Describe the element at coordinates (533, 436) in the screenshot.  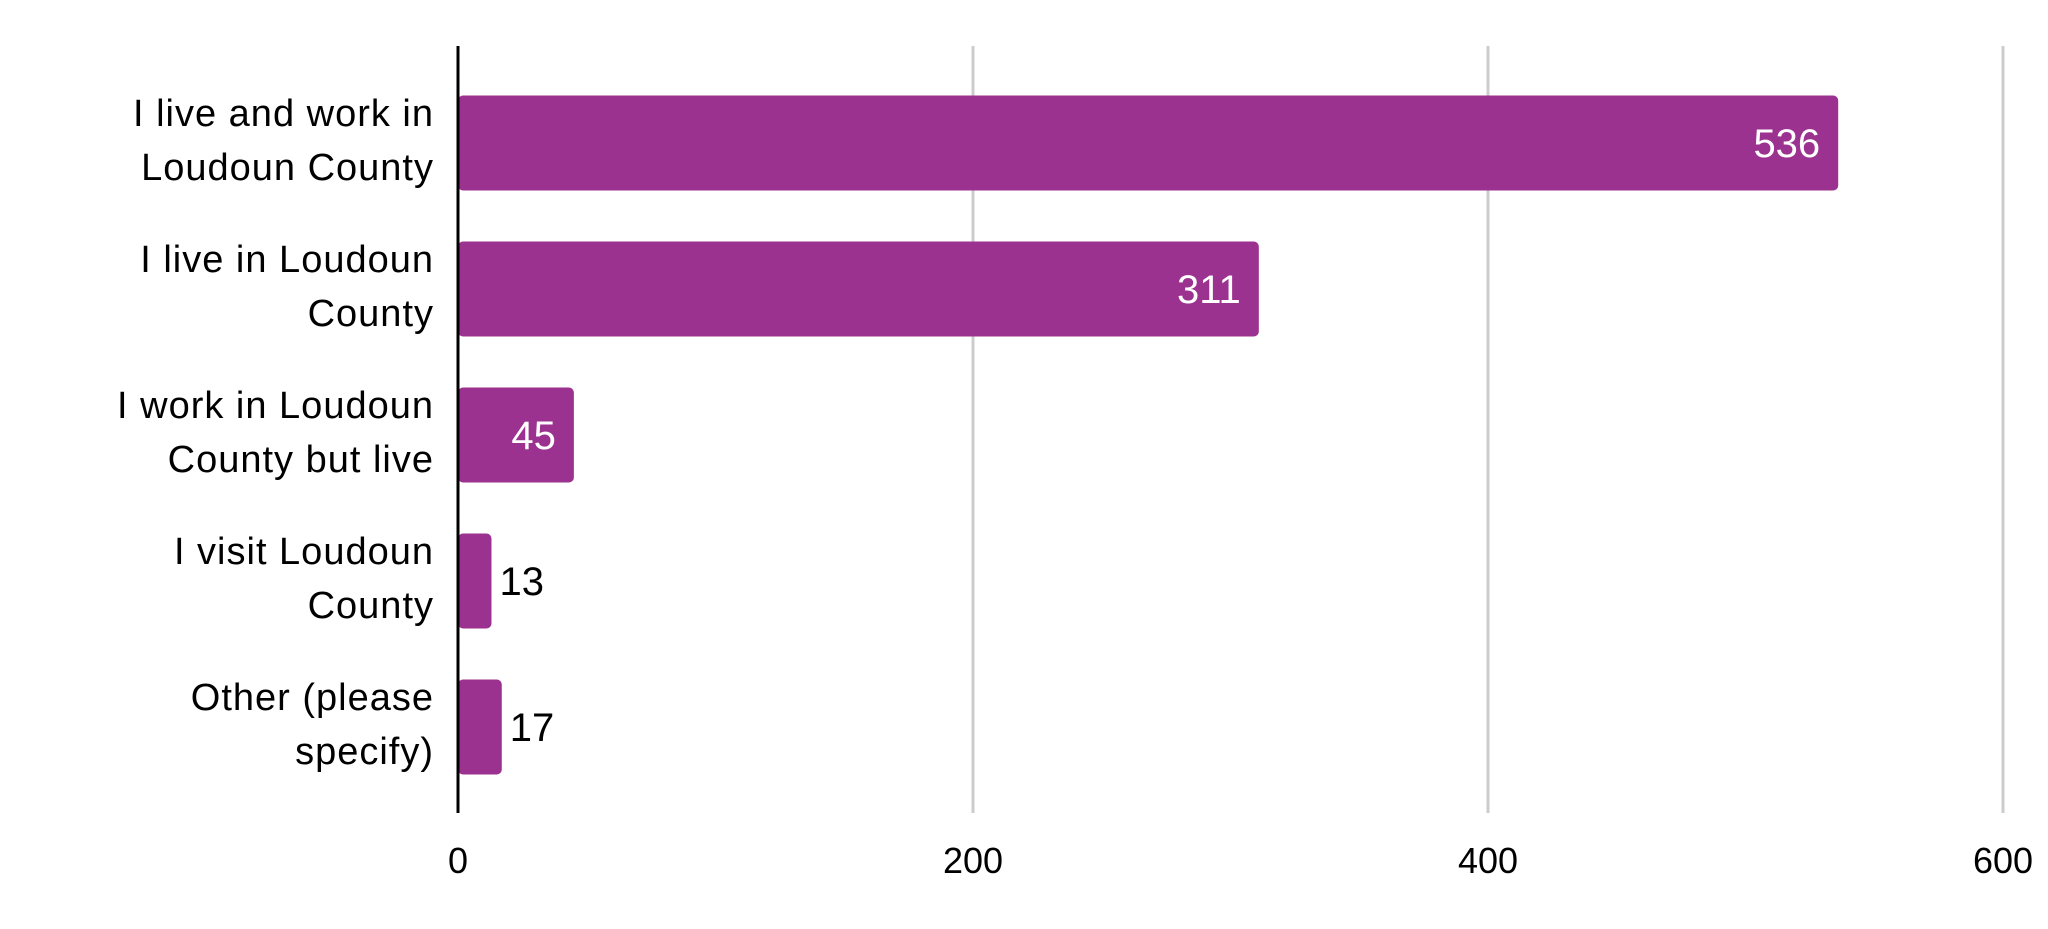
I see `value-label-2: 45` at that location.